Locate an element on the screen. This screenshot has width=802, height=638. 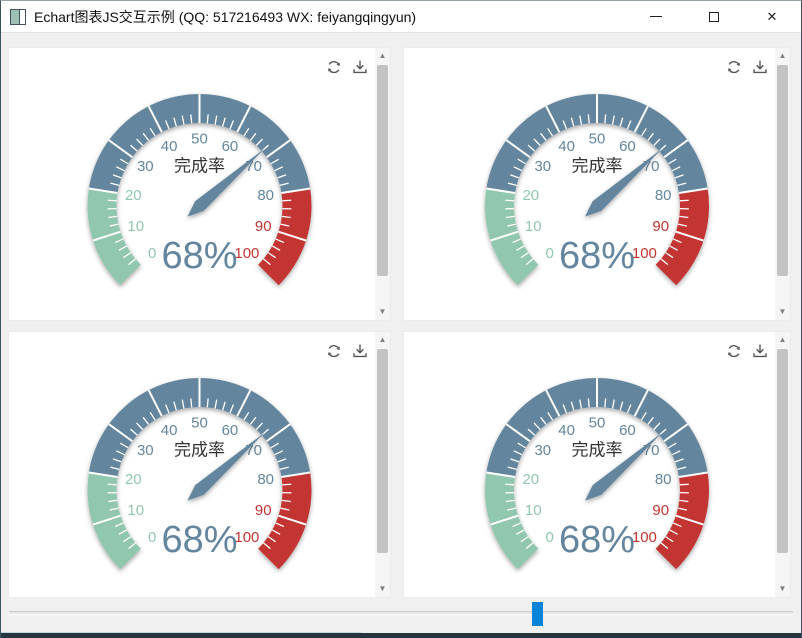
maximize-button is located at coordinates (714, 16).